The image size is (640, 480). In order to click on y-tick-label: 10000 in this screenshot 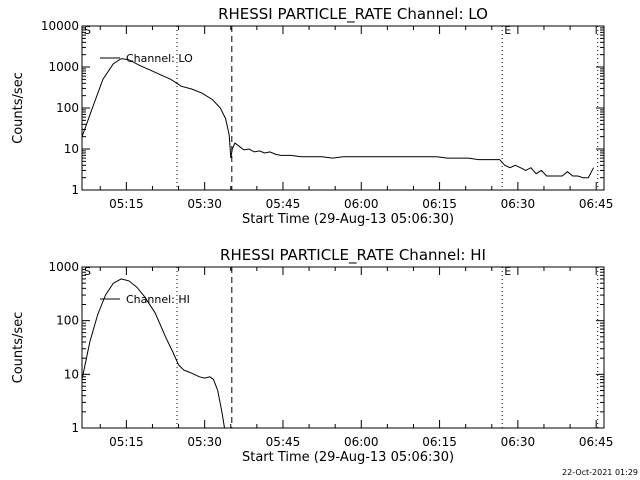, I will do `click(60, 26)`.